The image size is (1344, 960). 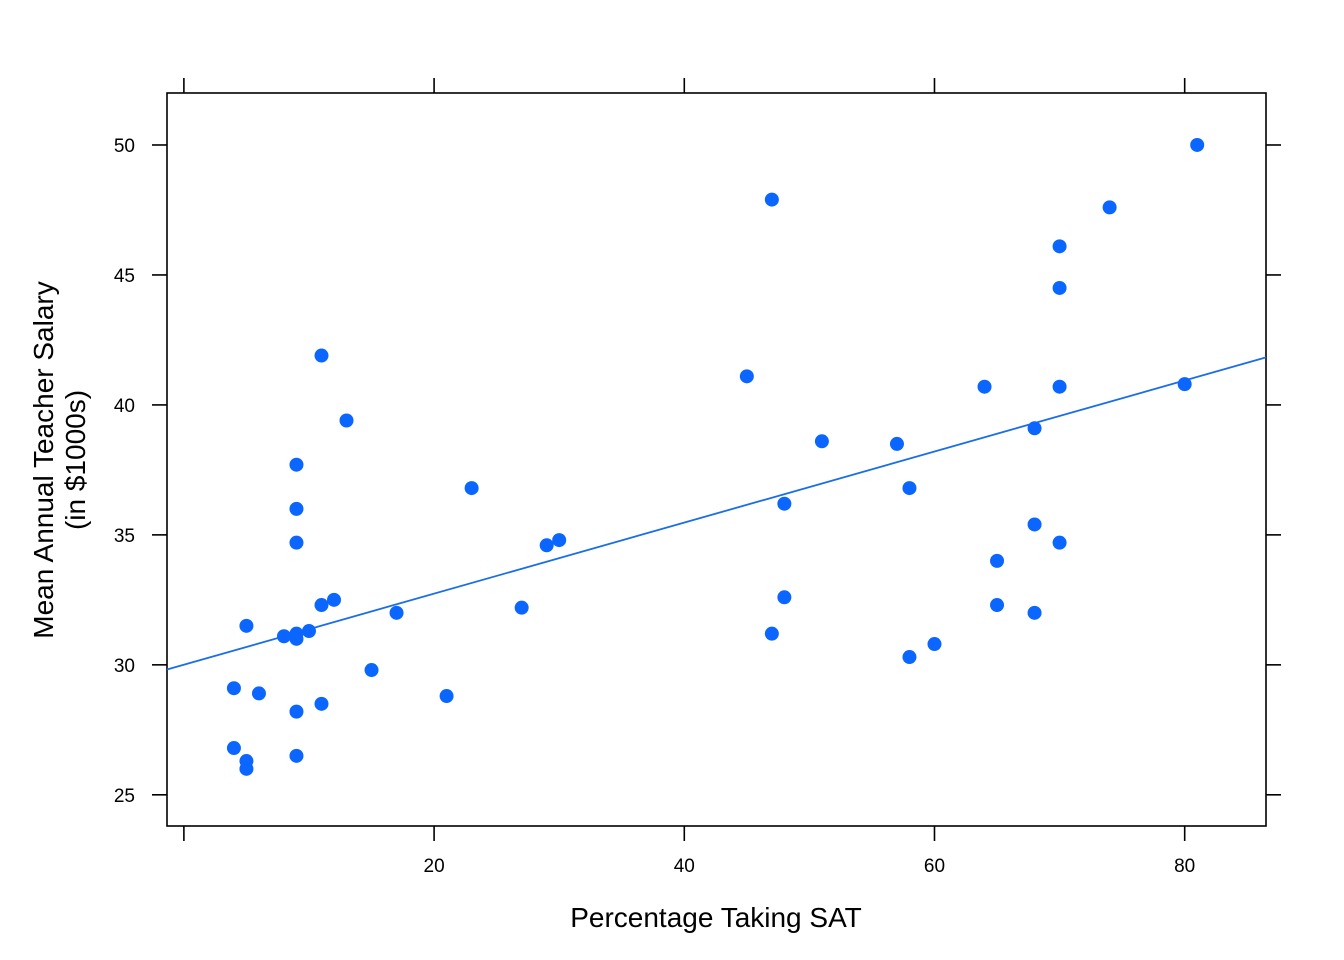 I want to click on x-tick-label: 60, so click(x=934, y=866).